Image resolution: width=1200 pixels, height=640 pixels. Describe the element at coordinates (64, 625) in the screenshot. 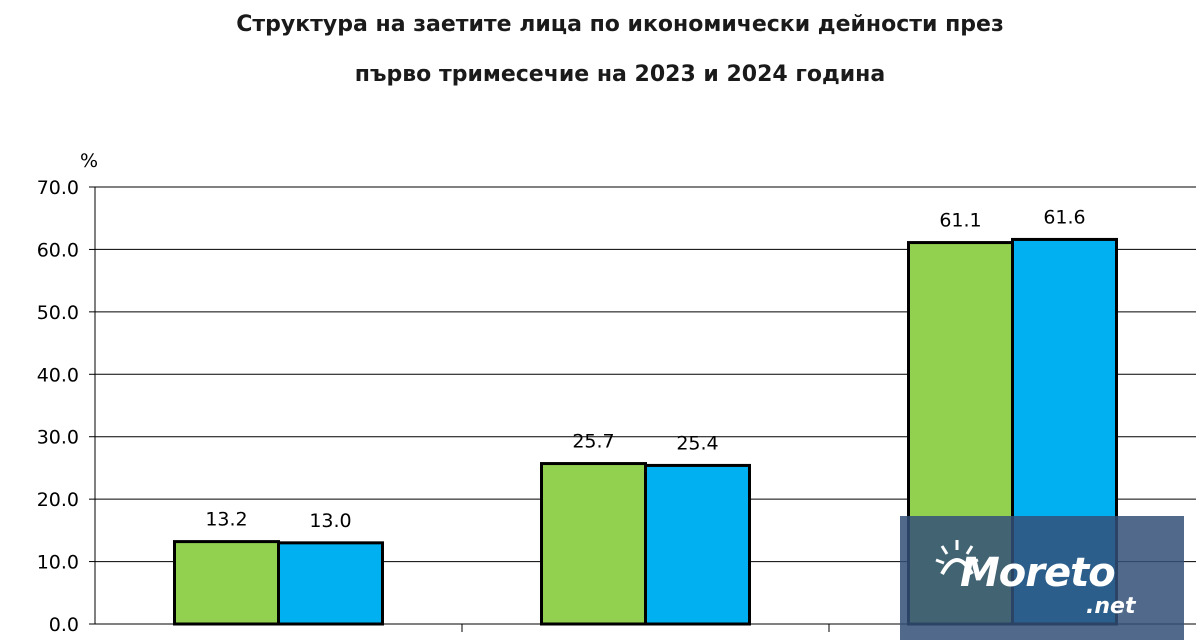

I see `y-tick-label: 0.0` at that location.